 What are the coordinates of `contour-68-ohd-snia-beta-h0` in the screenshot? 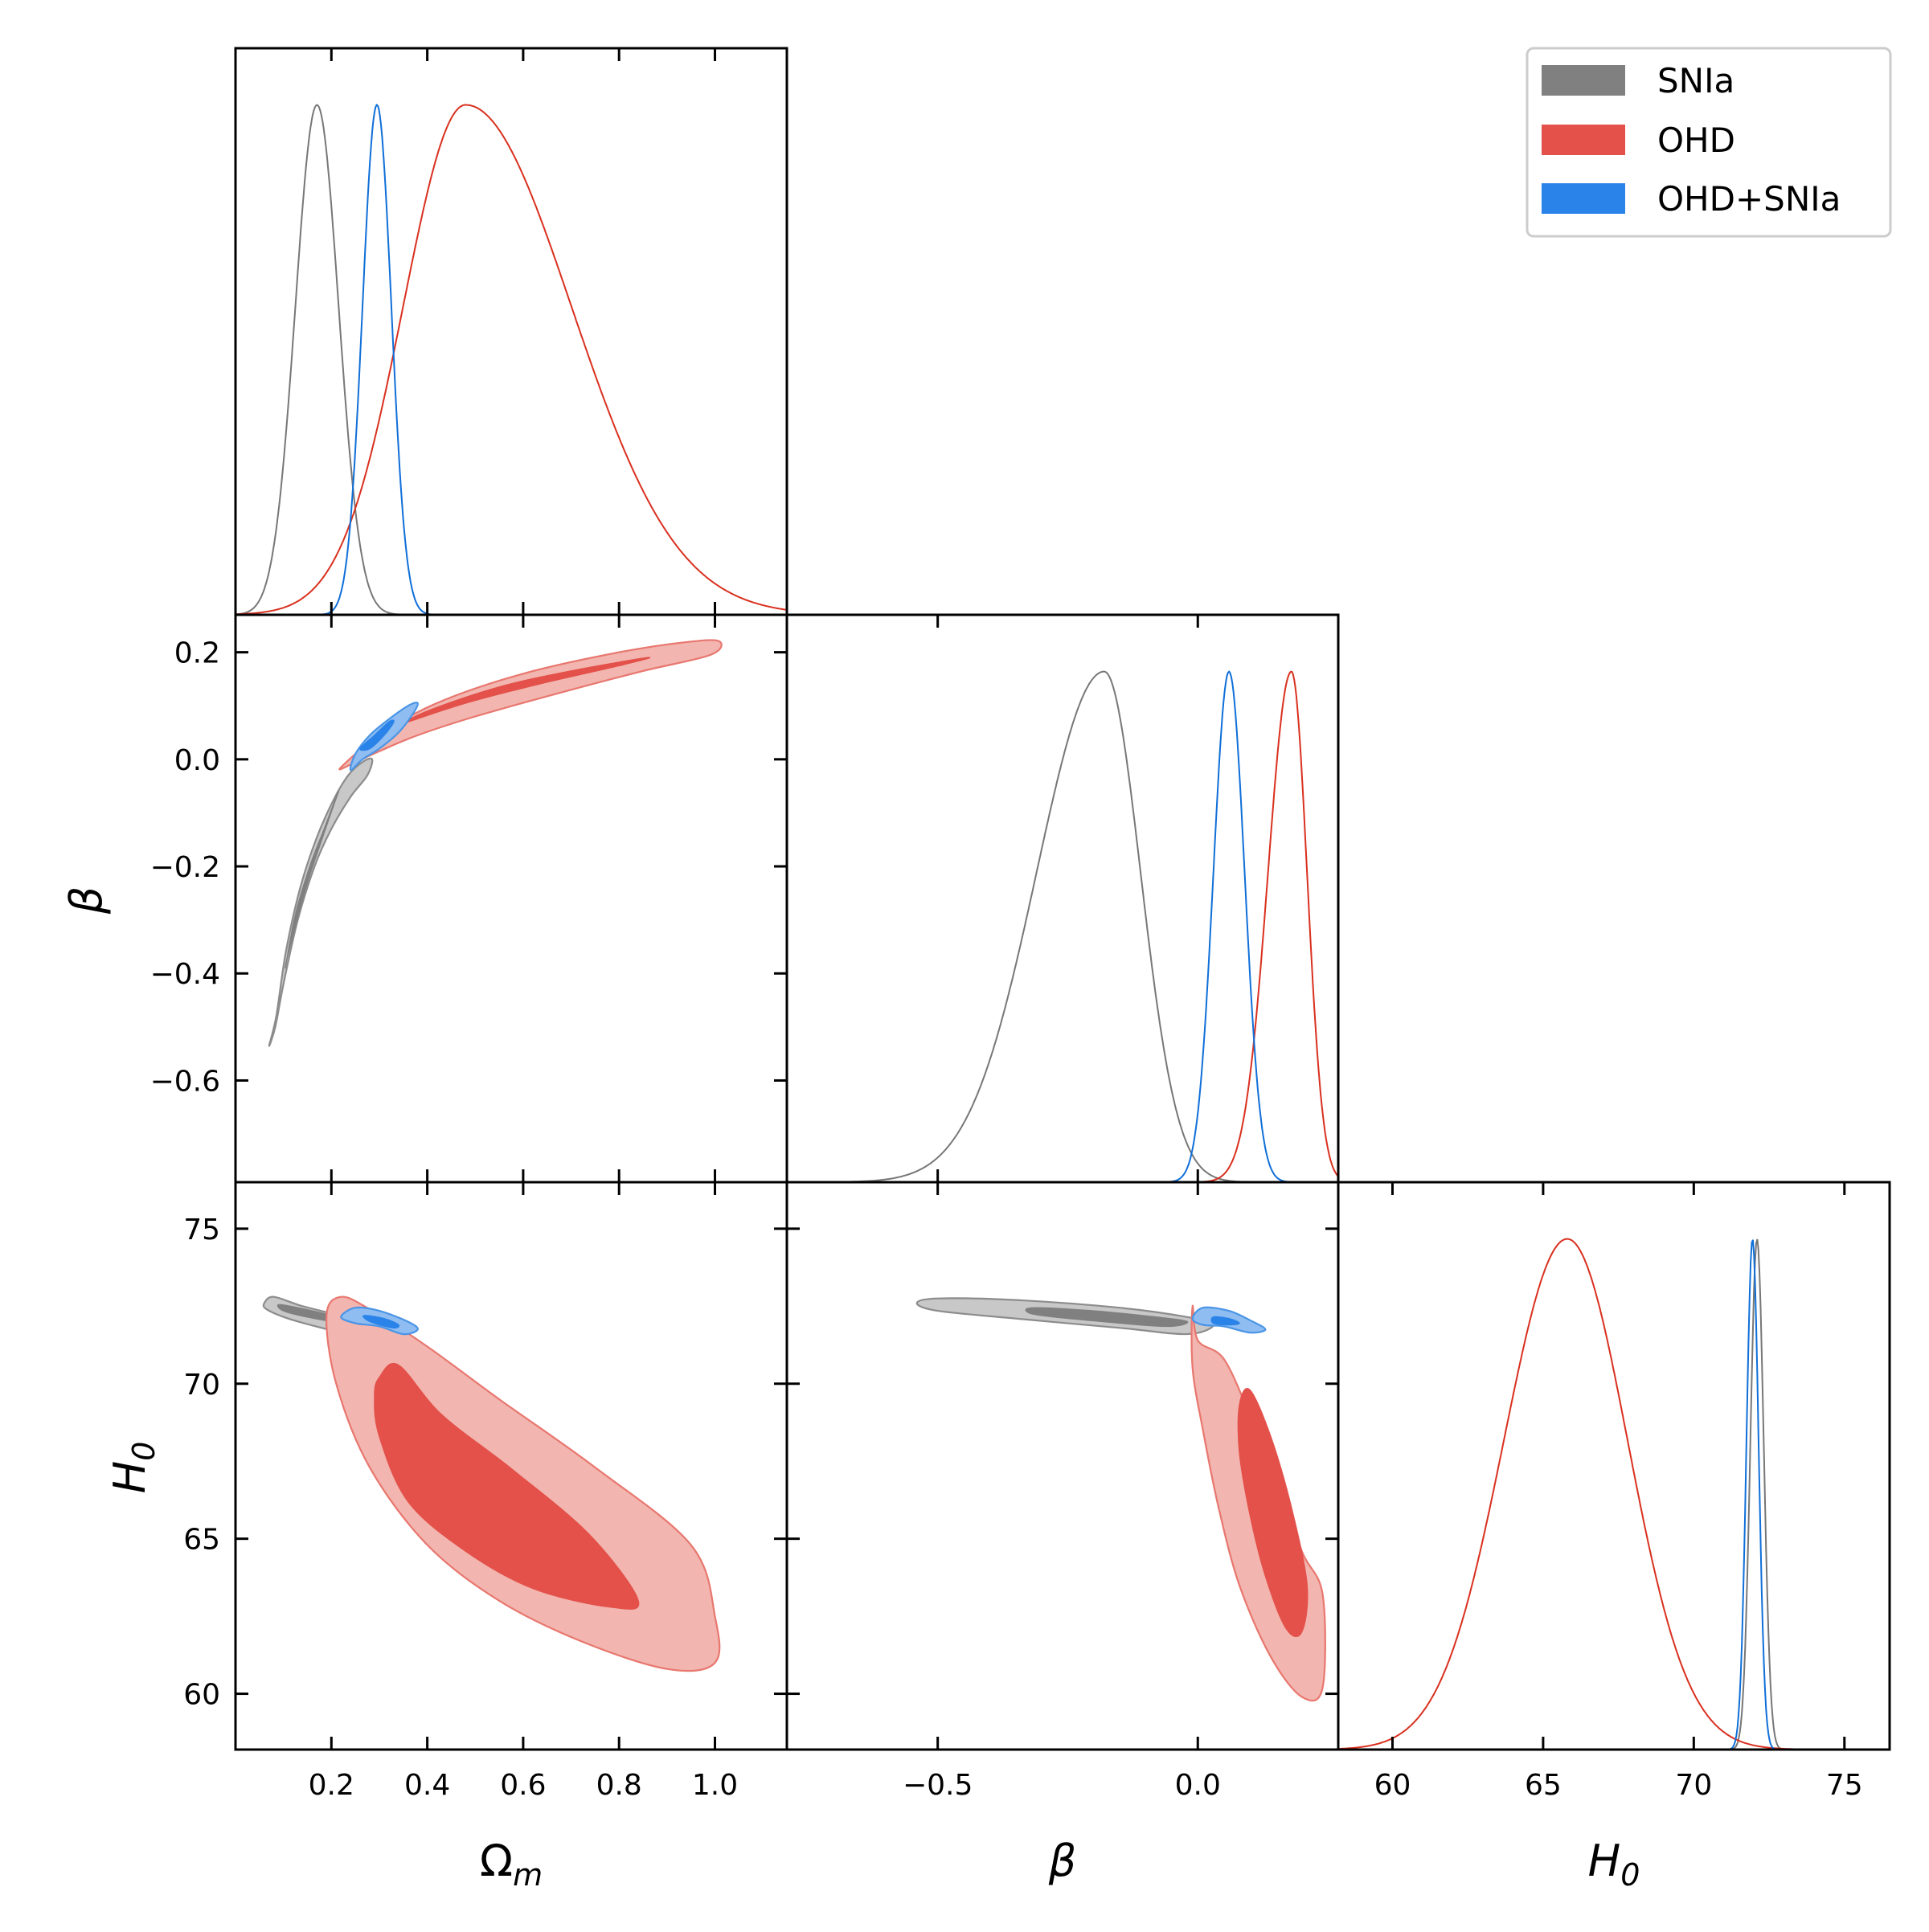 It's located at (1225, 1321).